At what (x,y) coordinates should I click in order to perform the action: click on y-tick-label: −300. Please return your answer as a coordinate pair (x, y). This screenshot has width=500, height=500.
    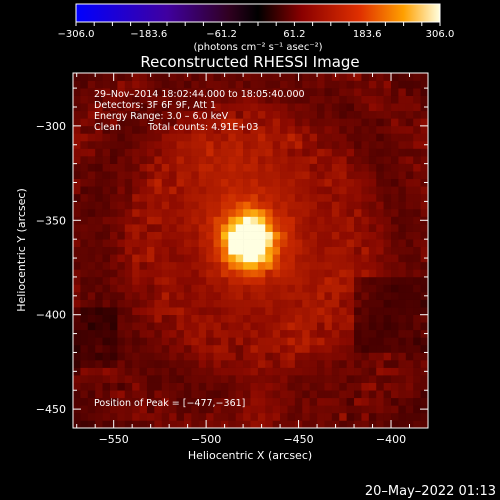
    Looking at the image, I should click on (51, 126).